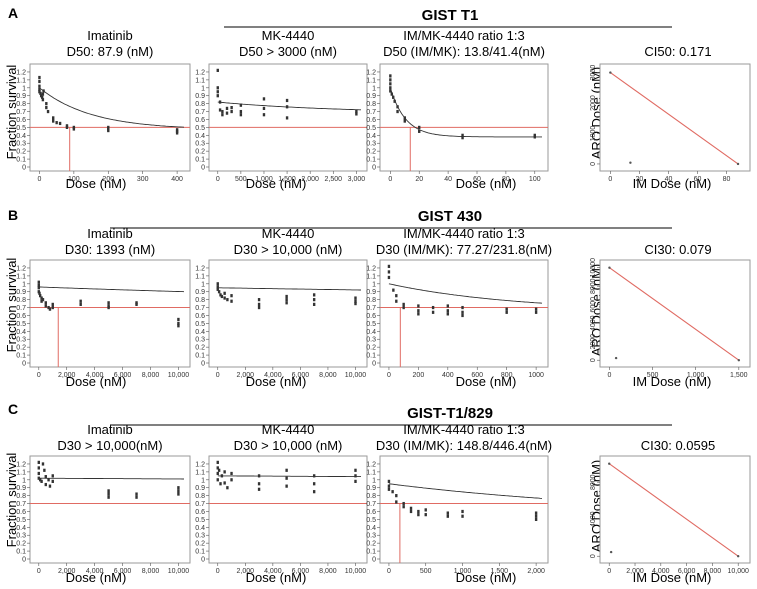 This screenshot has height=589, width=757. What do you see at coordinates (21, 72) in the screenshot?
I see `y-tick-label: 1.2` at bounding box center [21, 72].